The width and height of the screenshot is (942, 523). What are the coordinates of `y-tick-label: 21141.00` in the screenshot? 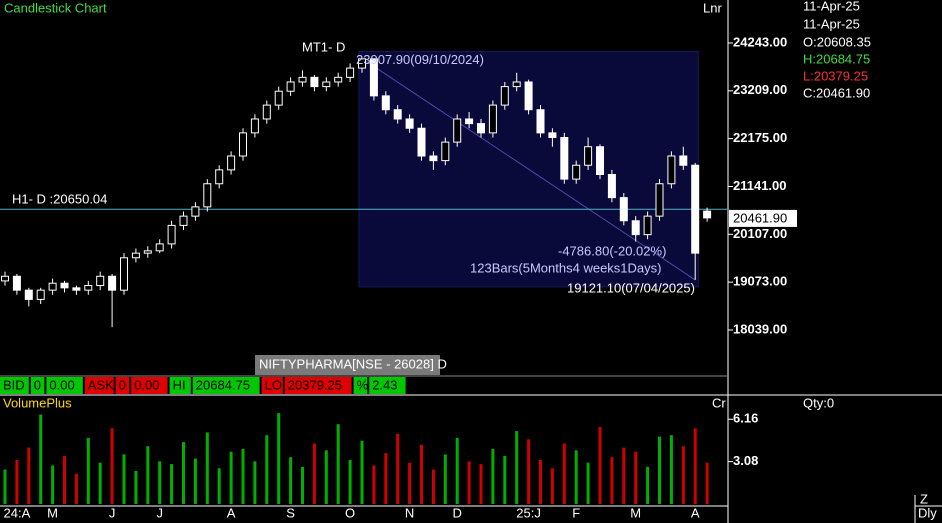 It's located at (760, 185).